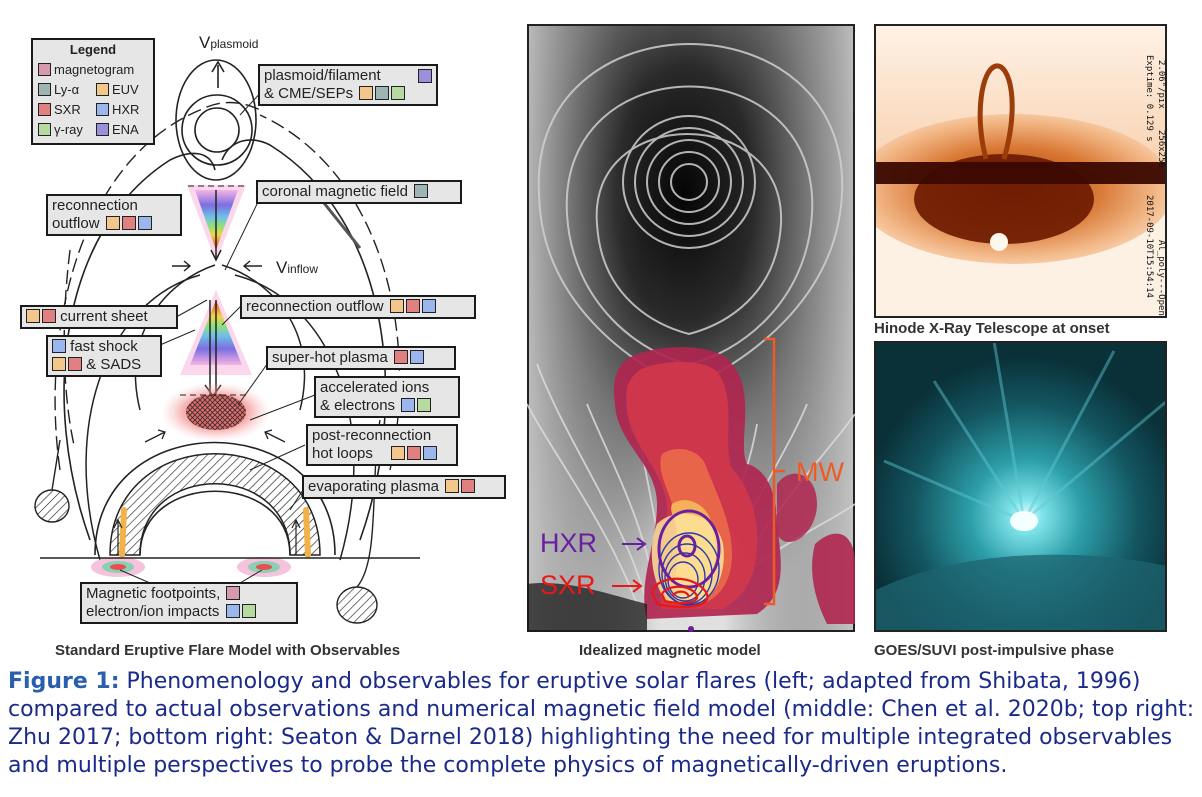 This screenshot has height=797, width=1202. Describe the element at coordinates (1149, 98) in the screenshot. I see `xrt-meta-exptime: Exptime: 0.129 s` at that location.